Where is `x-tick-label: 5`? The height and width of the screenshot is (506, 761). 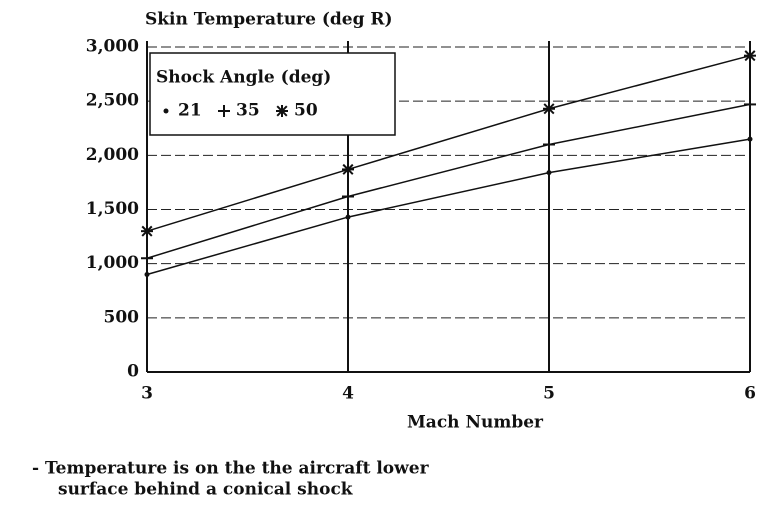 x-tick-label: 5 is located at coordinates (549, 394).